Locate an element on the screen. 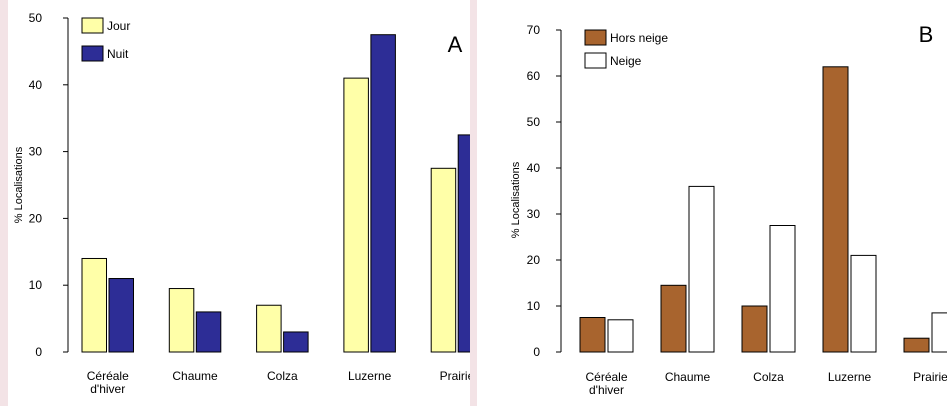 This screenshot has width=947, height=406. y-tick-label: 60 is located at coordinates (534, 76).